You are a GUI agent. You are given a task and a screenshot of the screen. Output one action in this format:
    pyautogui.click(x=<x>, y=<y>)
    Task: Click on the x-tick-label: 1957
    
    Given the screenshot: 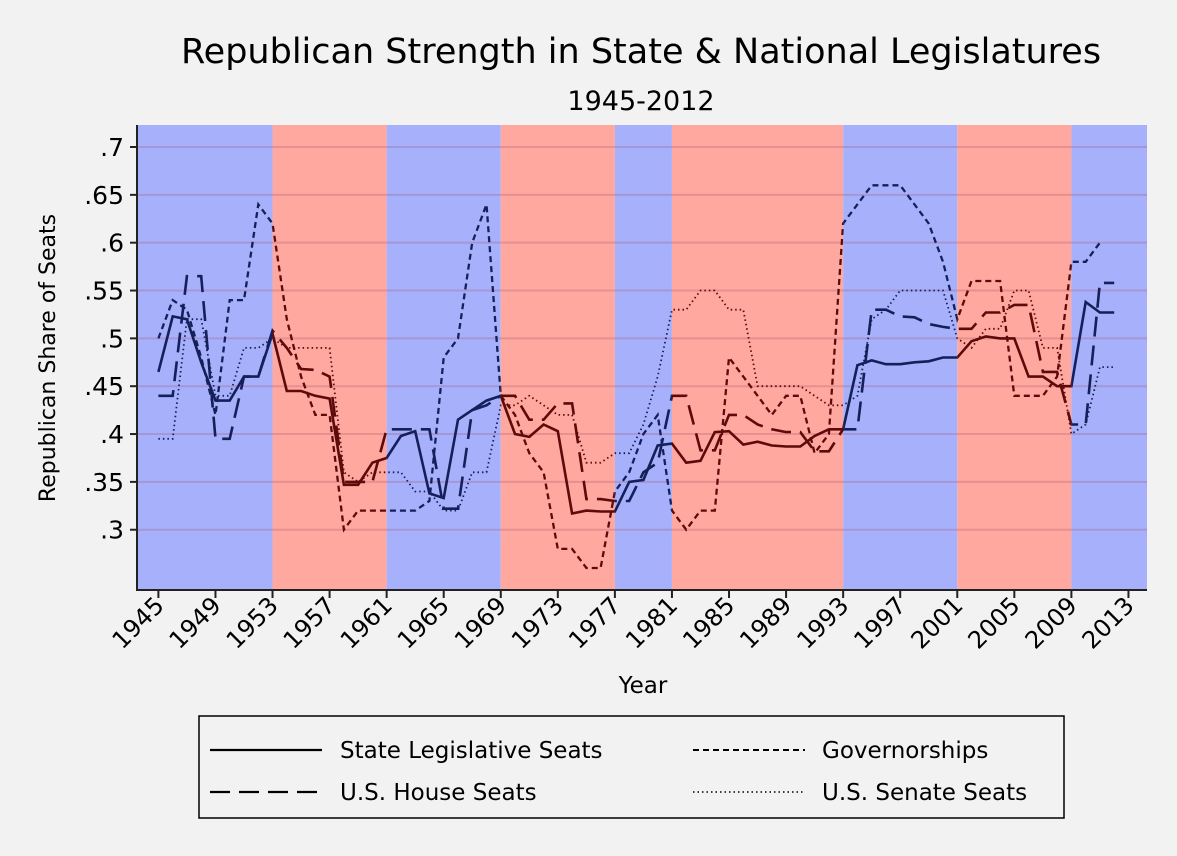 What is the action you would take?
    pyautogui.click(x=309, y=622)
    